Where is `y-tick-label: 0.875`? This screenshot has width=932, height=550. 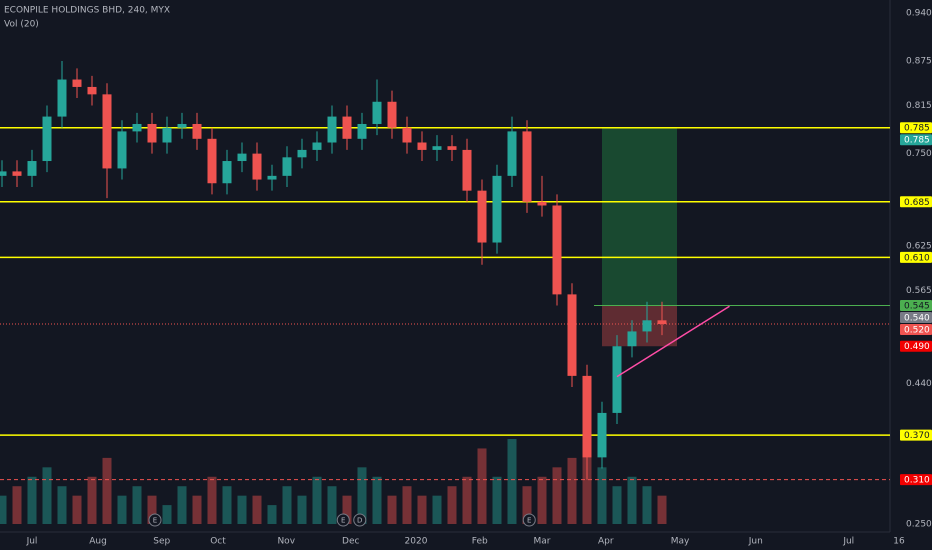
y-tick-label: 0.875 is located at coordinates (919, 62).